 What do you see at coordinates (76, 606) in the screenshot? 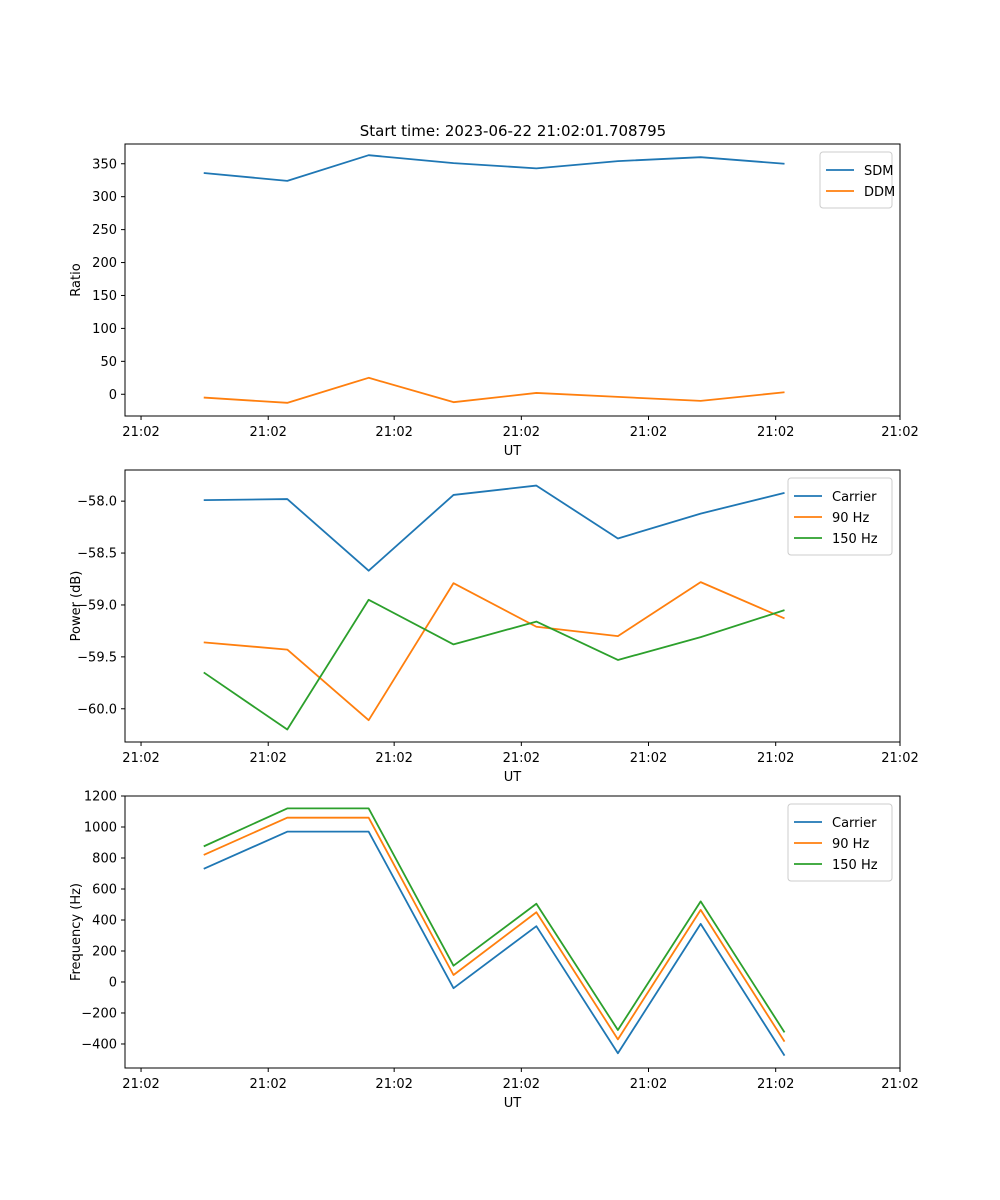
I see `y-axis-label: Power (dB)` at bounding box center [76, 606].